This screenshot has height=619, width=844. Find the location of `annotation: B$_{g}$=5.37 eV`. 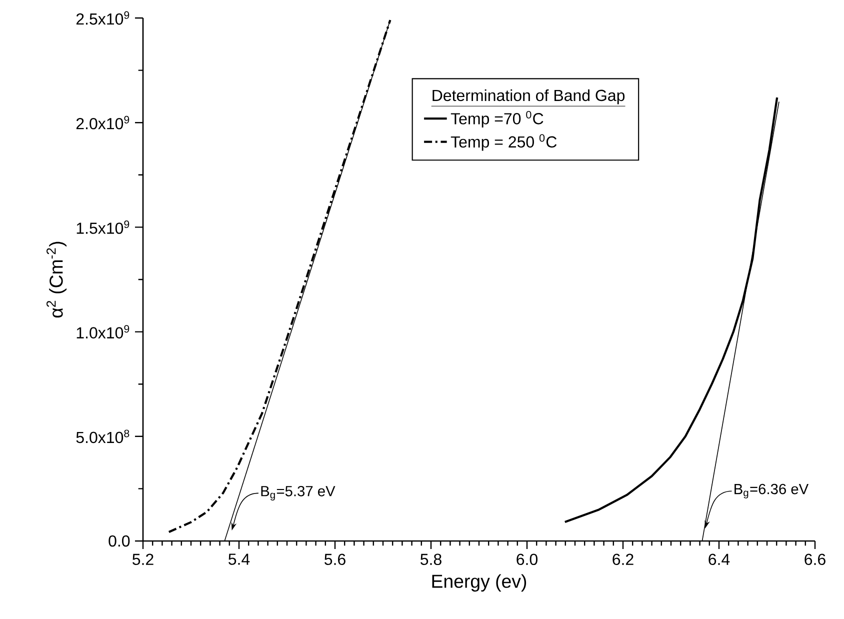

annotation: B$_{g}$=5.37 eV is located at coordinates (298, 493).